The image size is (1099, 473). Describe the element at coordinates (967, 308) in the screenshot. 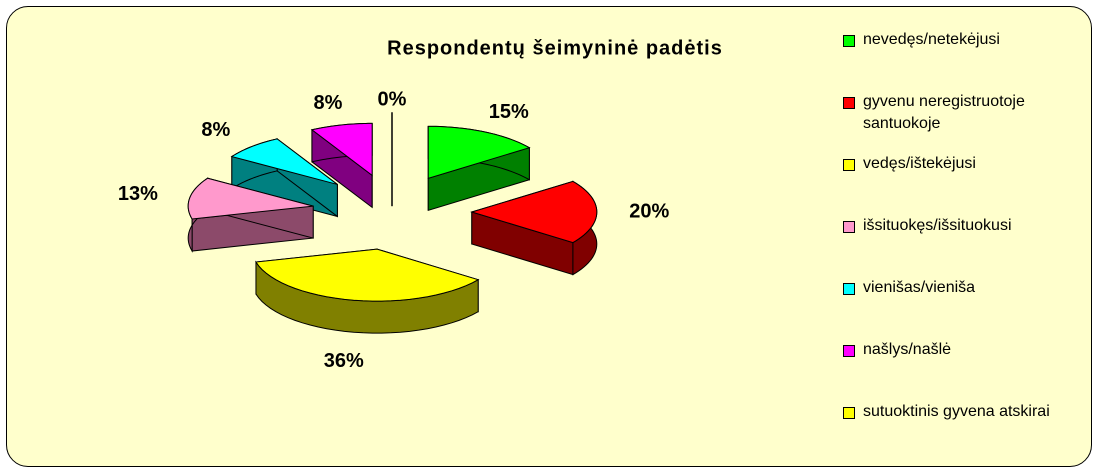

I see `legend-item: vienišas/vieniša` at that location.